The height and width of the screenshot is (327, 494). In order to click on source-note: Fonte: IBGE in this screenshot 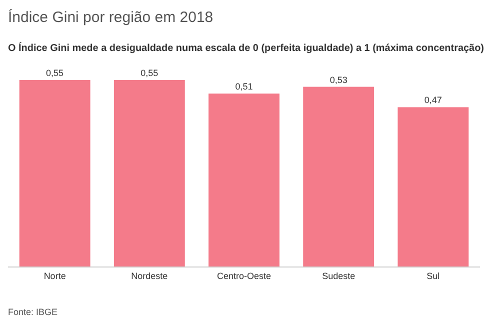, I will do `click(33, 312)`.